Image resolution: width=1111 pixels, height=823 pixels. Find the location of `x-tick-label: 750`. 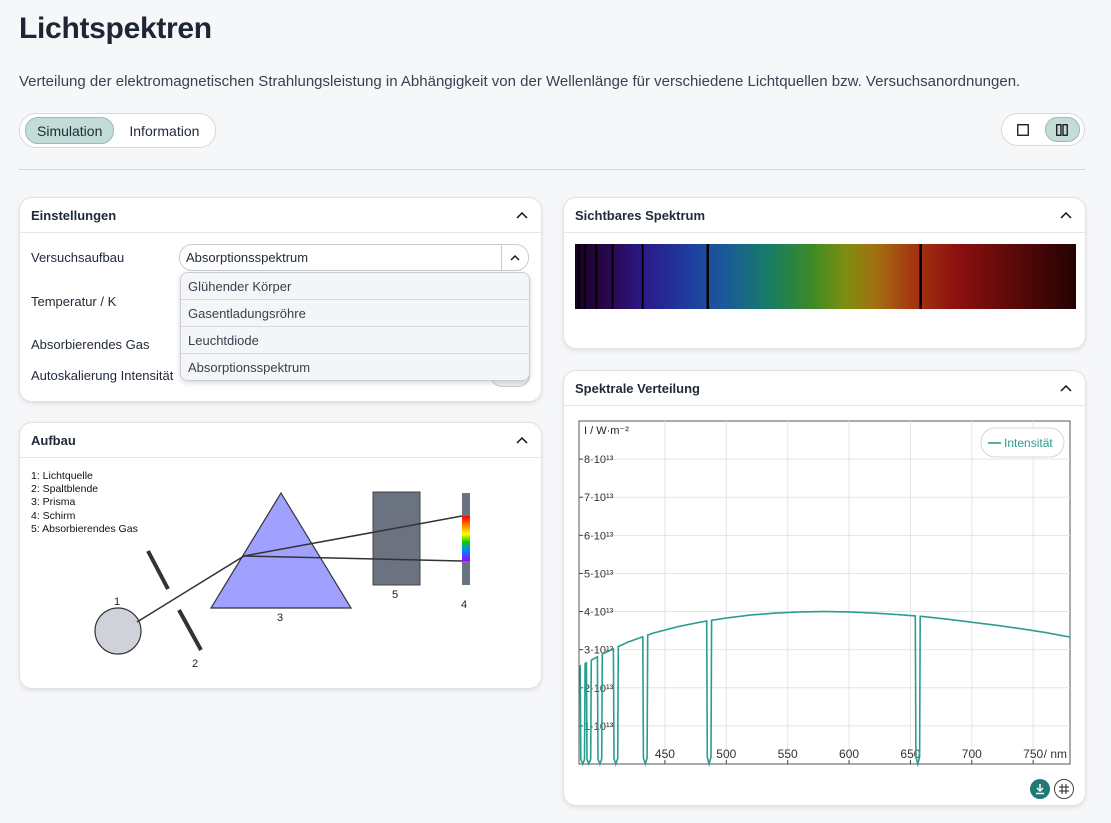

x-tick-label: 750 is located at coordinates (1033, 754).